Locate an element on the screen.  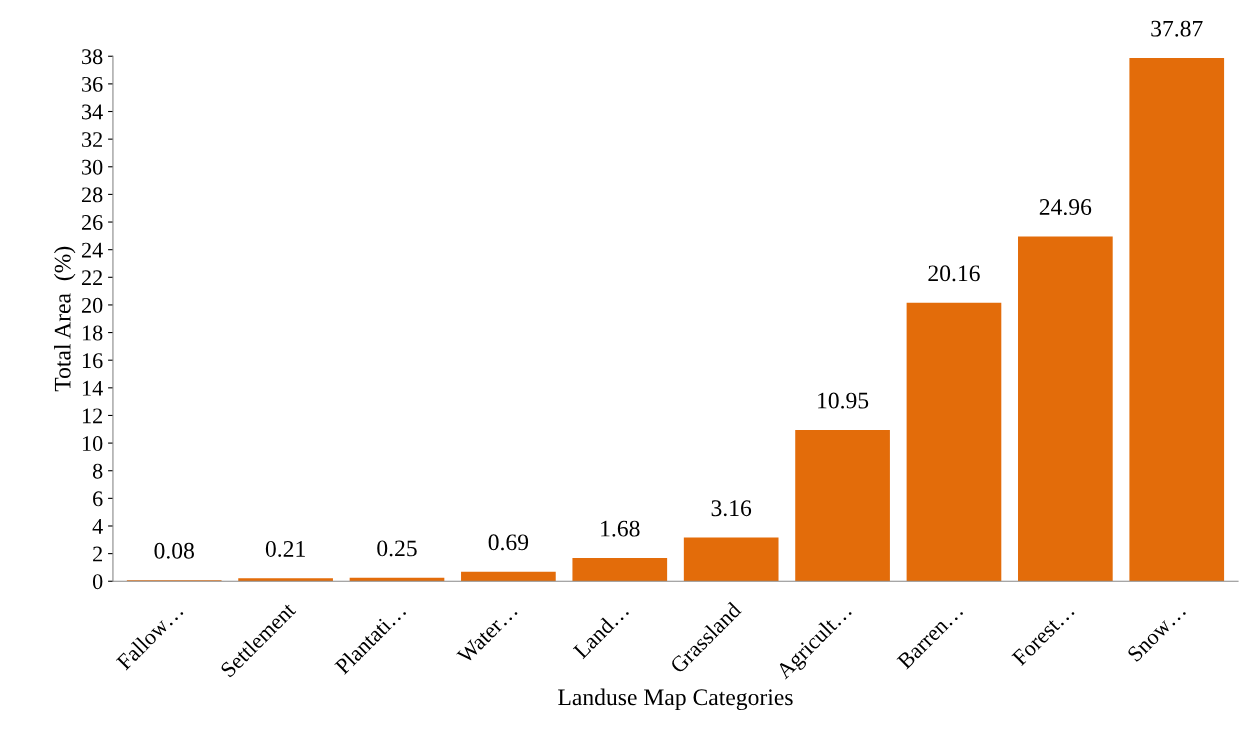
data-label: 0.08 is located at coordinates (174, 550).